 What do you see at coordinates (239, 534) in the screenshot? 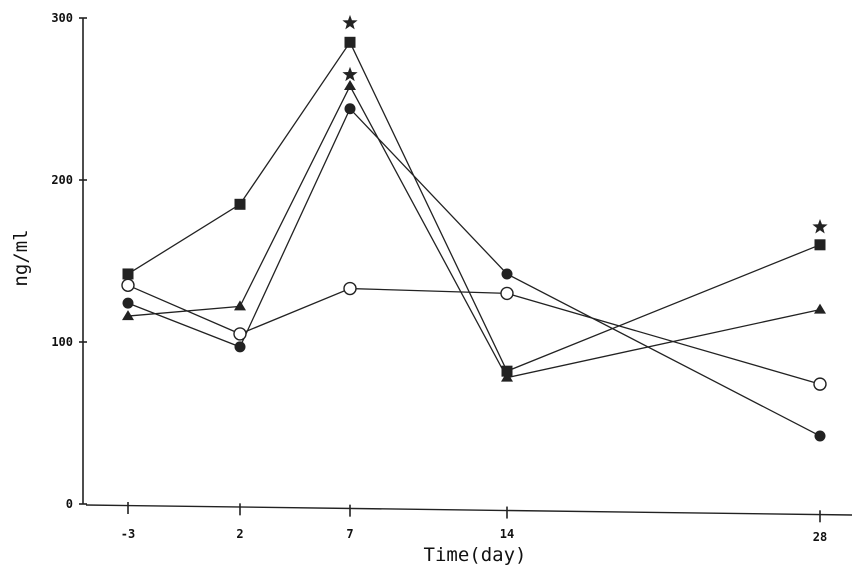
I see `x-tick-label: 2` at bounding box center [239, 534].